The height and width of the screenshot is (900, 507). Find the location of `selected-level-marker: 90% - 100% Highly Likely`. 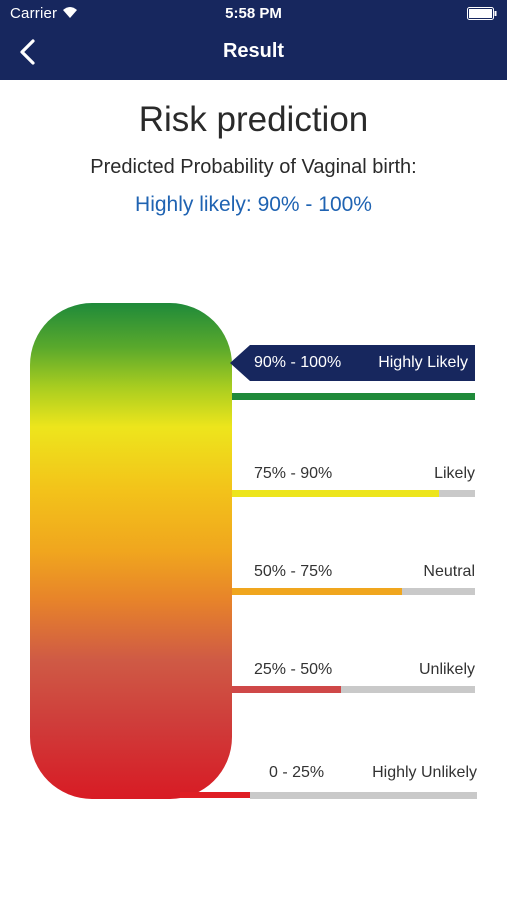

selected-level-marker: 90% - 100% Highly Likely is located at coordinates (352, 363).